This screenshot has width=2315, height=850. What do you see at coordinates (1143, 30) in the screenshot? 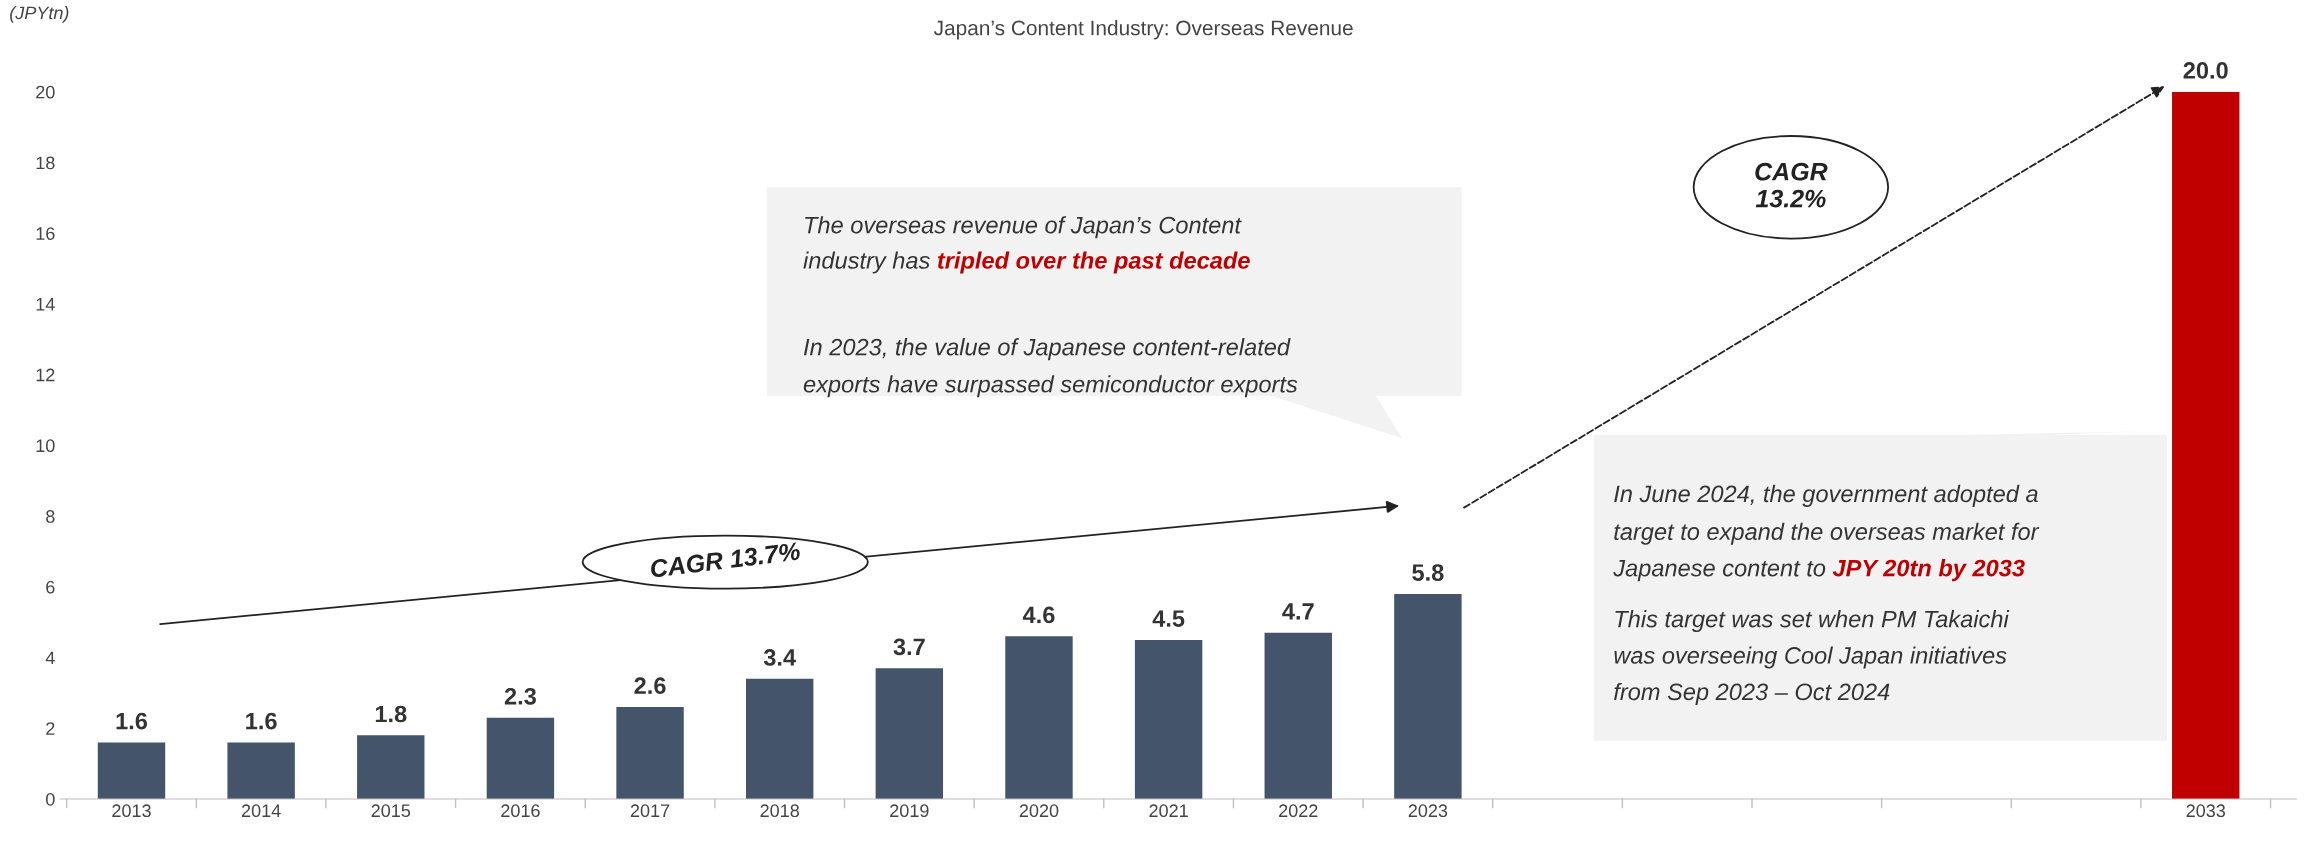
I see `chart-title: Japan’s Content Industry: Overseas Revenue` at bounding box center [1143, 30].